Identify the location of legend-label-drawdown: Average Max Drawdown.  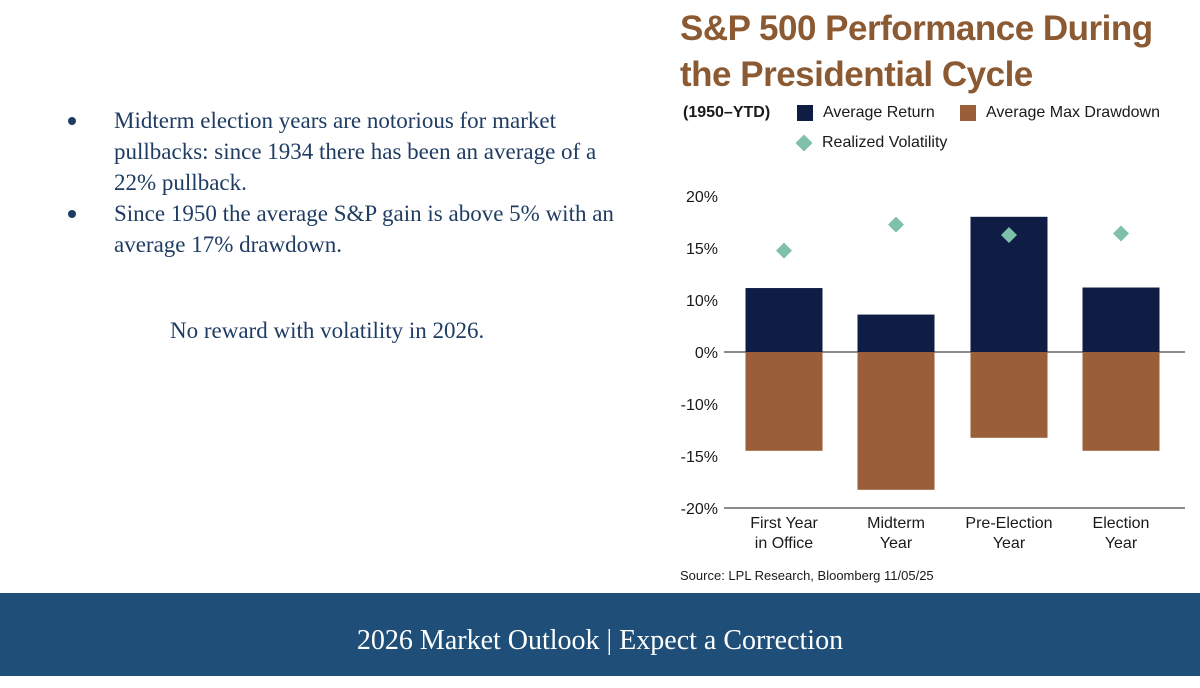
(1073, 112).